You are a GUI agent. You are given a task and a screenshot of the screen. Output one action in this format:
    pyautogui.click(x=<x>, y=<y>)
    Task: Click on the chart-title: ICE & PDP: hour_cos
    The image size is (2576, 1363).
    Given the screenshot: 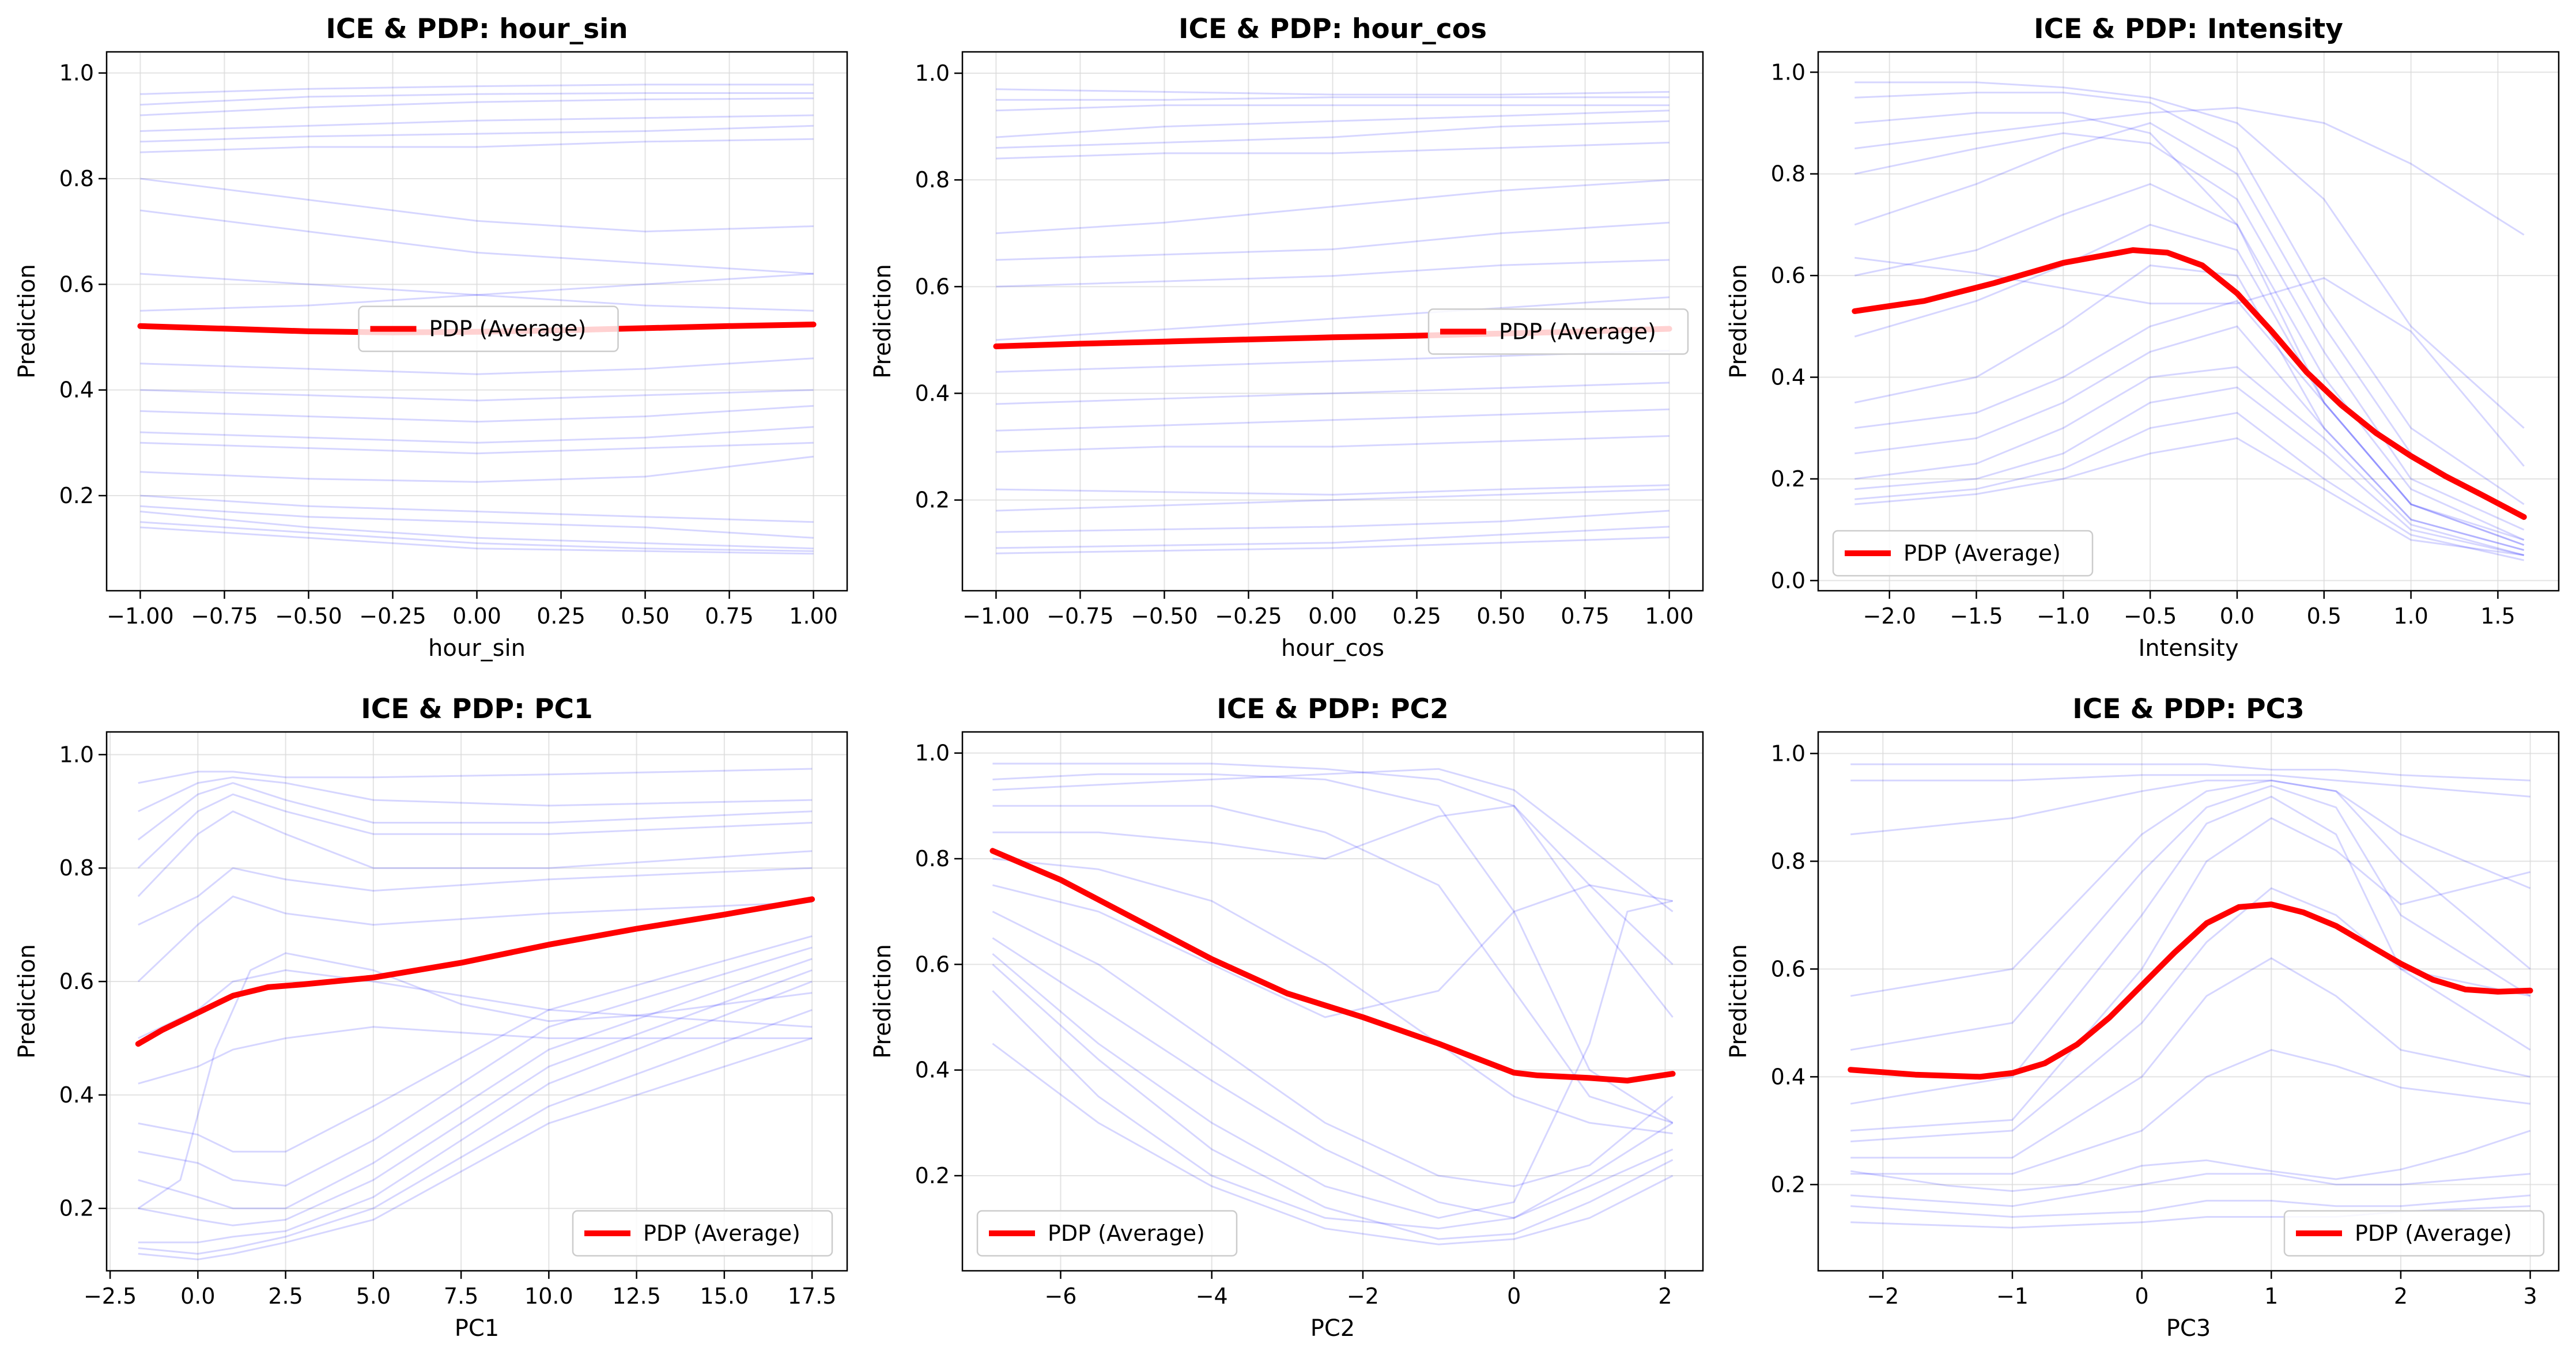 What is the action you would take?
    pyautogui.click(x=1333, y=29)
    